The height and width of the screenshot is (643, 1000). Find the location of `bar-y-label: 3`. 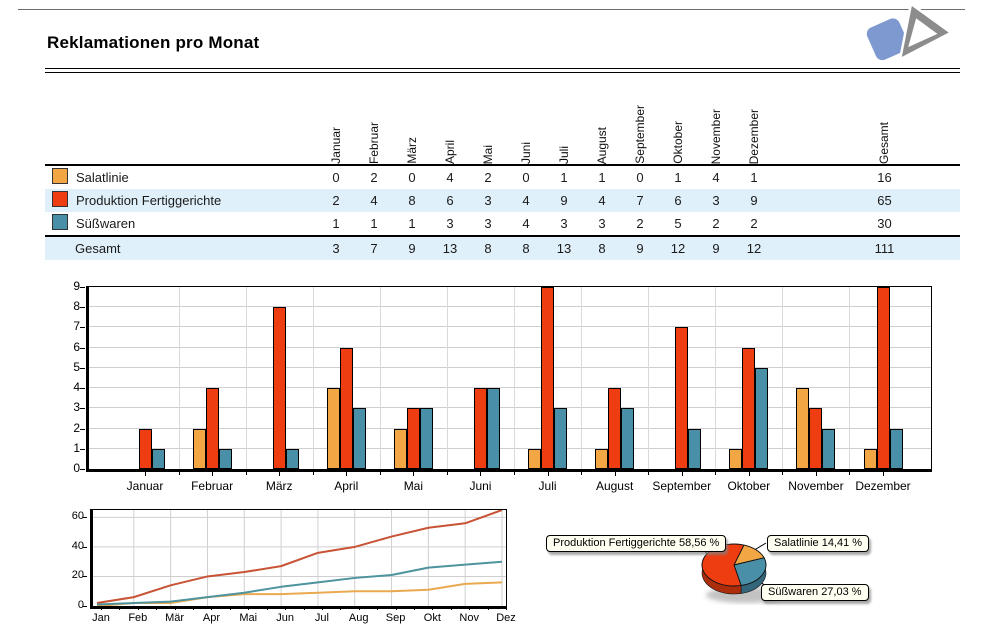

bar-y-label: 3 is located at coordinates (76, 407).